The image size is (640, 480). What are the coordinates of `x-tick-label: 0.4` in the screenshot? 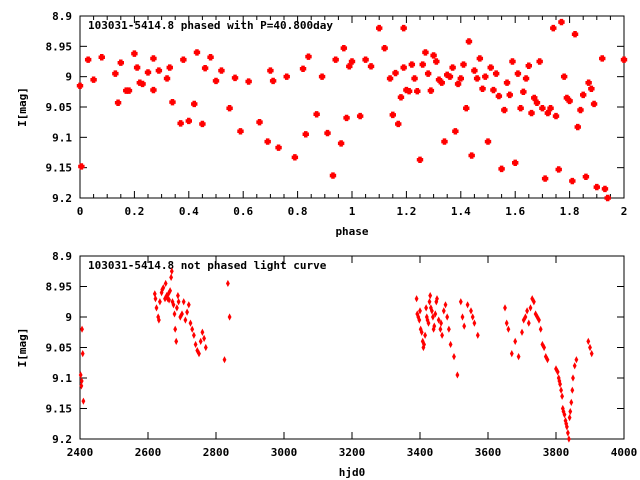 It's located at (189, 211).